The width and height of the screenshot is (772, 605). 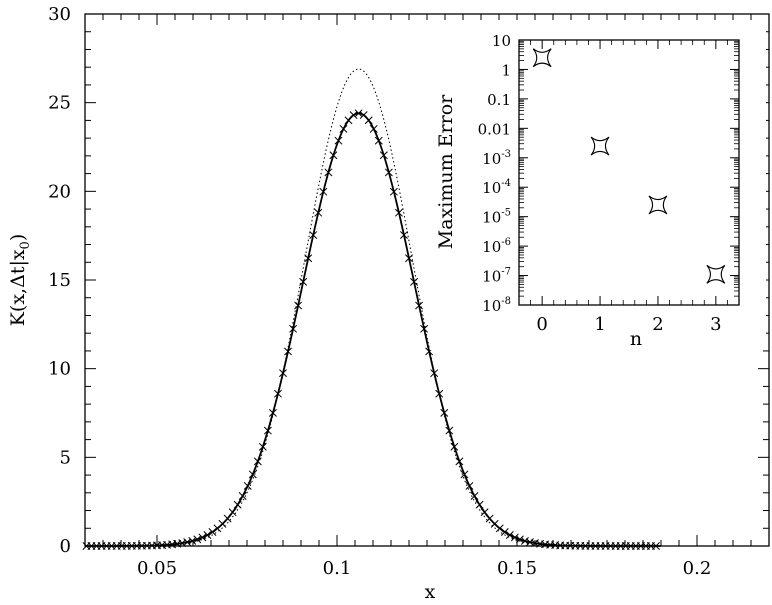 I want to click on main-x-tick-label: 0.1, so click(x=337, y=568).